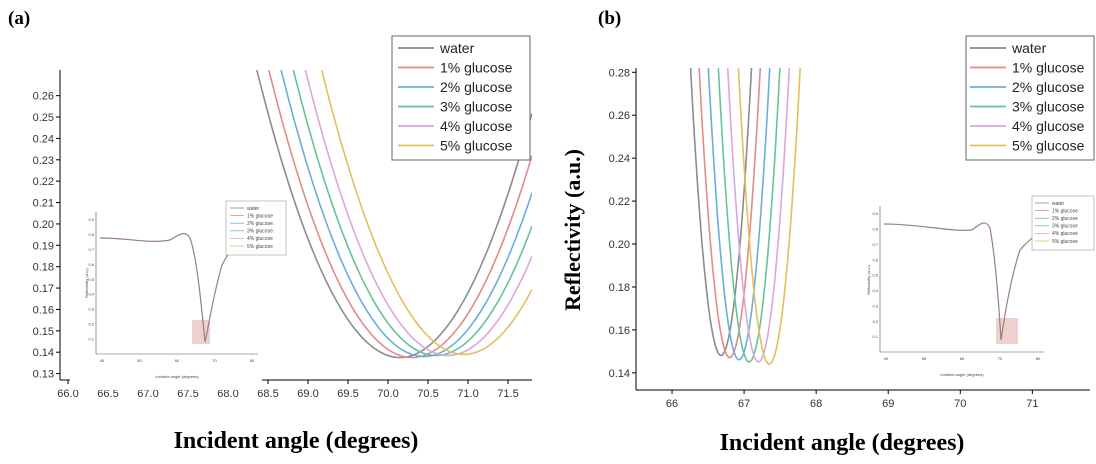  Describe the element at coordinates (43, 161) in the screenshot. I see `y-tick-label: 0.23` at that location.